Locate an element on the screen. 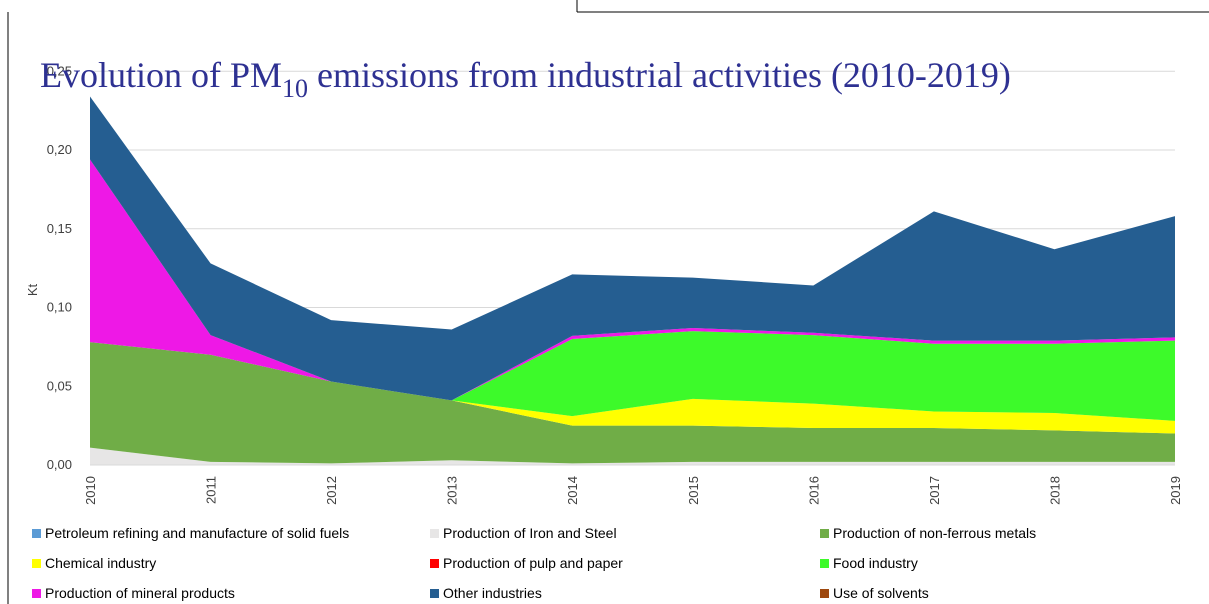 The image size is (1209, 604). x-tick-label: 2019 is located at coordinates (1175, 490).